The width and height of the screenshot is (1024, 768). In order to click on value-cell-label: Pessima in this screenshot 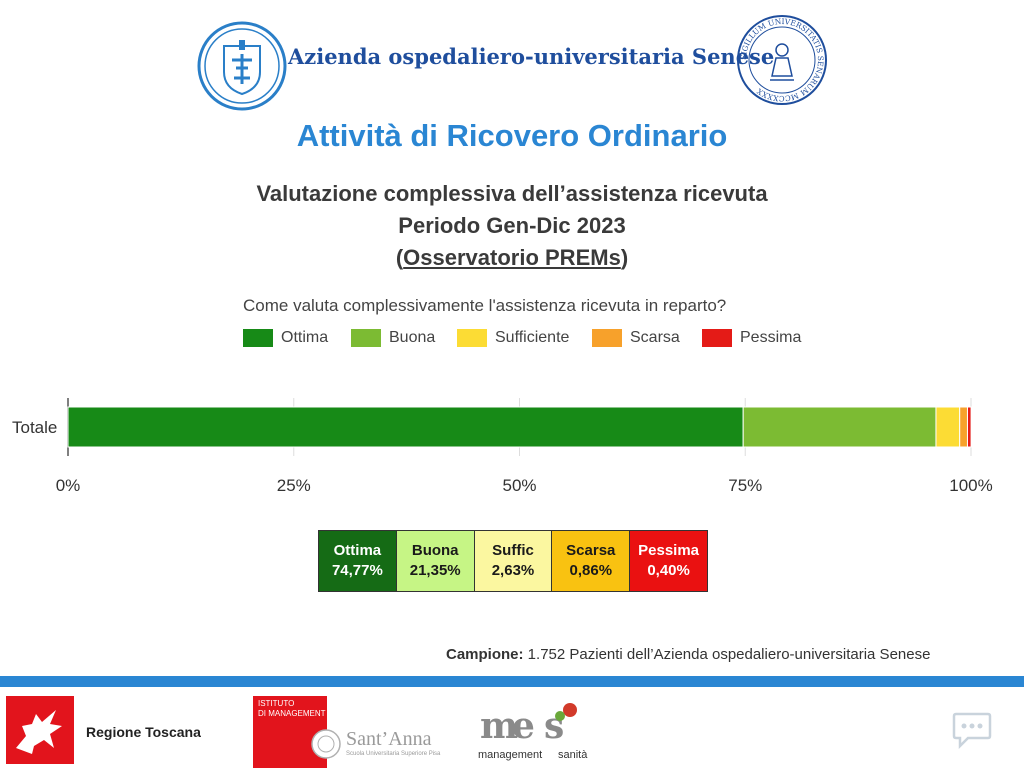, I will do `click(669, 550)`.